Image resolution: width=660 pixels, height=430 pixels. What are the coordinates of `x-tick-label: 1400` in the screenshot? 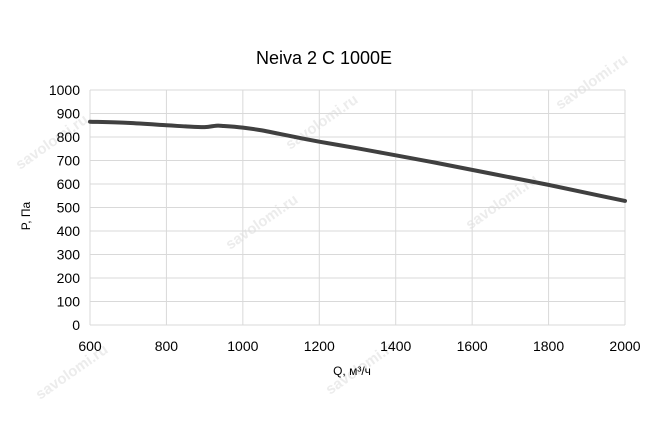 It's located at (395, 346).